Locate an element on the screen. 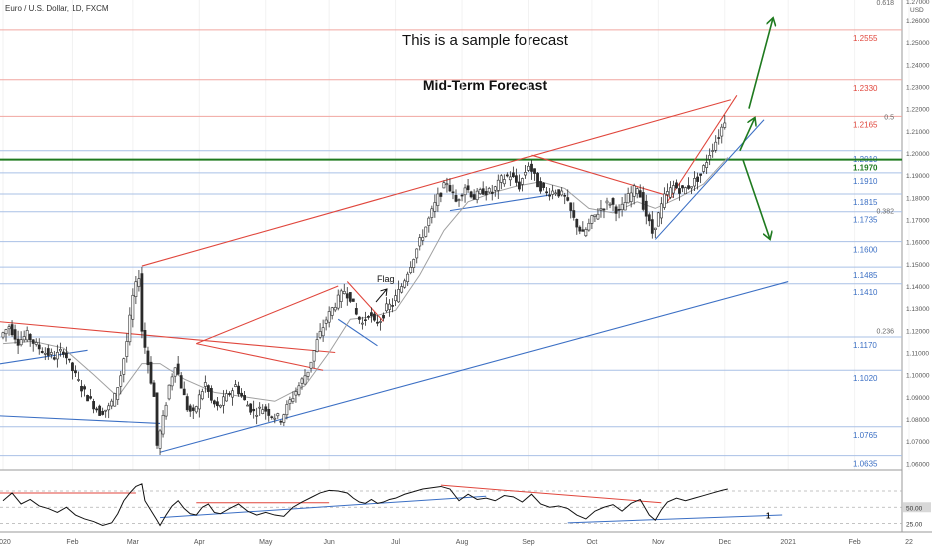 The image size is (932, 550). level-label: 1.0765 is located at coordinates (865, 435).